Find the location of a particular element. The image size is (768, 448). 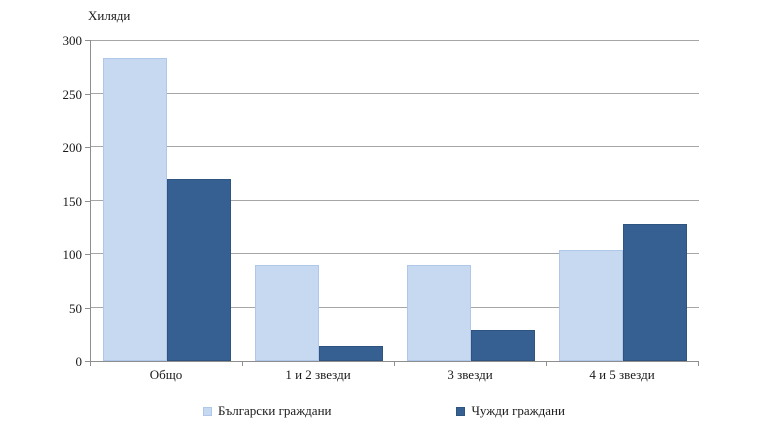

legend-item-0: Български граждани is located at coordinates (267, 411).